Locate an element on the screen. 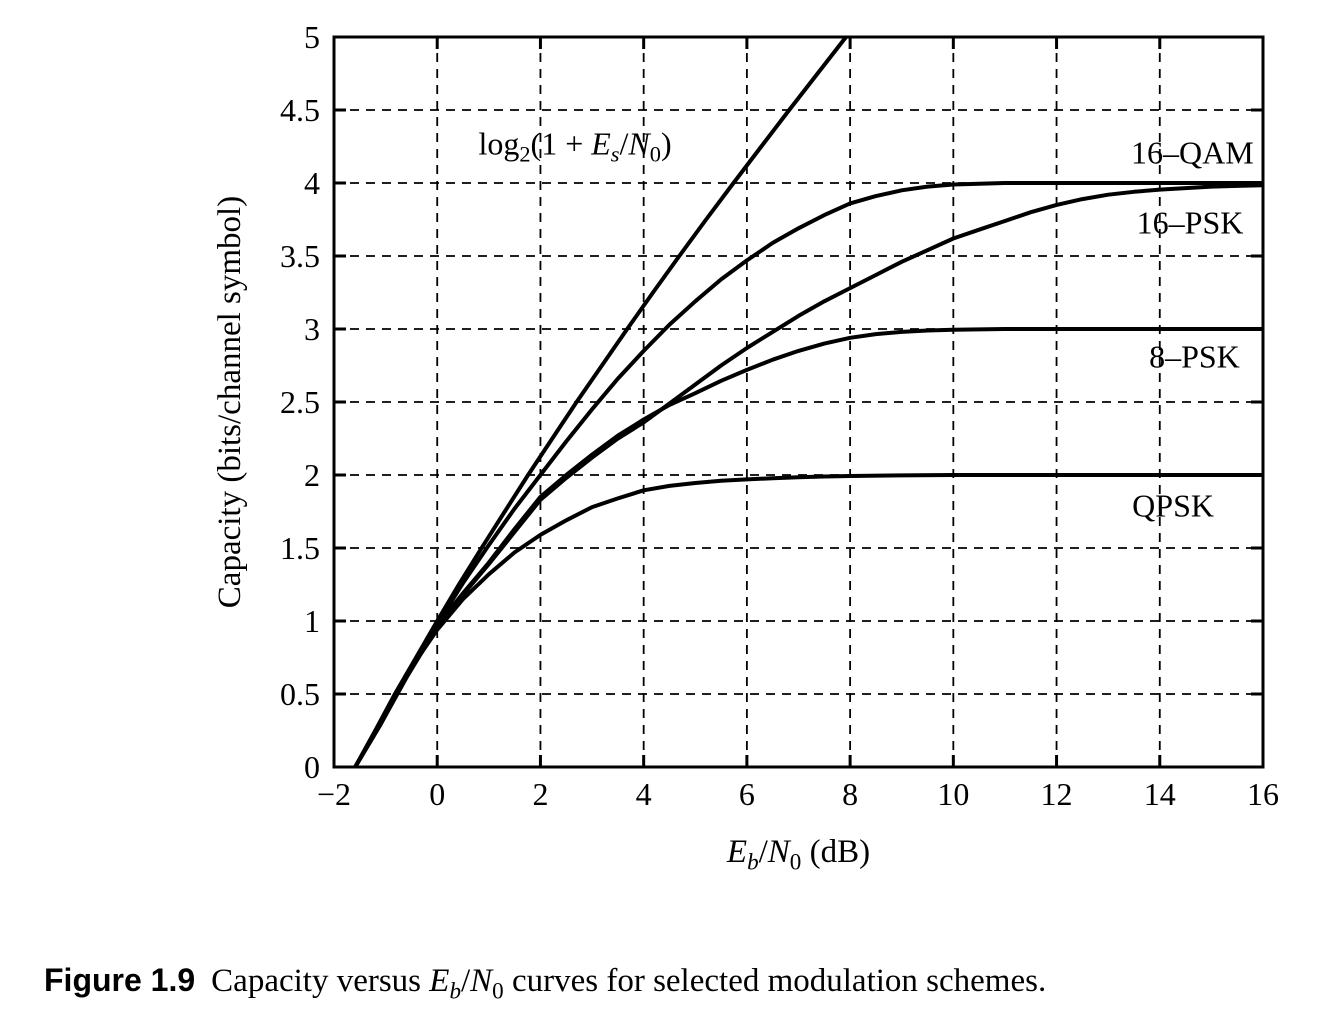  x-axis-label: Eb/N0 (dB) is located at coordinates (798, 854).